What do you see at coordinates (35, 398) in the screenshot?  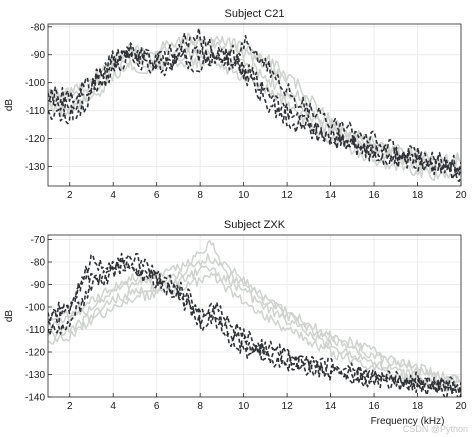 I see `y-tick-label: -140` at bounding box center [35, 398].